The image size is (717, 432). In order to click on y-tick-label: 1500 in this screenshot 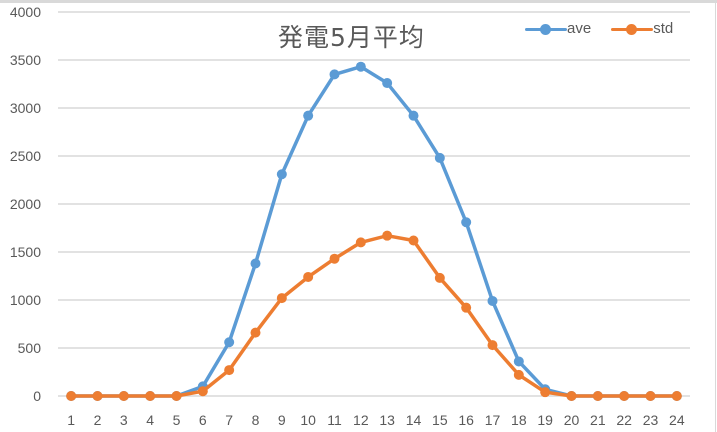, I will do `click(25, 252)`.